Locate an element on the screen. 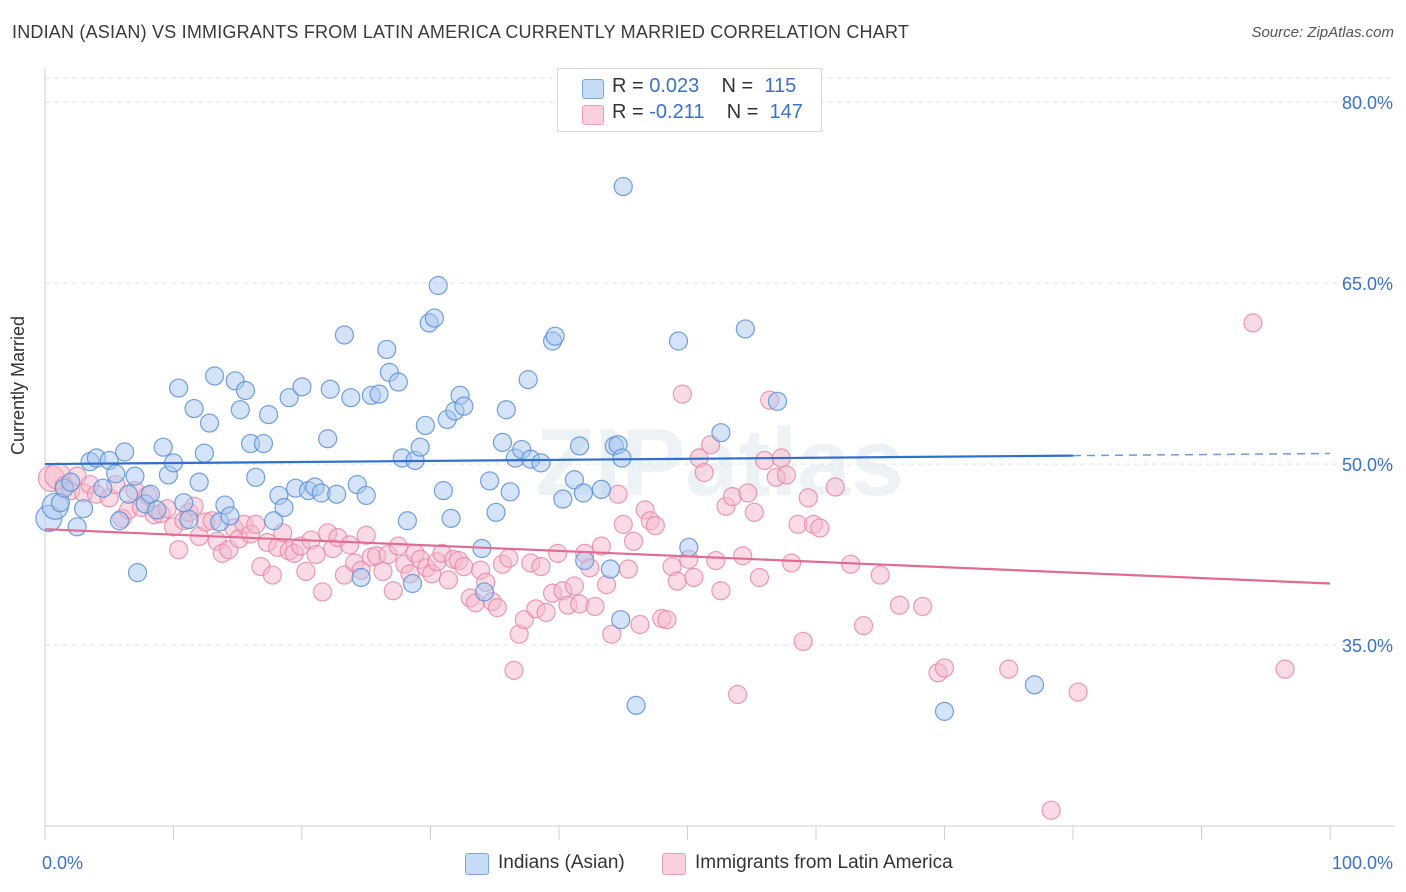 The image size is (1406, 892). x-tick-label: 100.0% is located at coordinates (1362, 863).